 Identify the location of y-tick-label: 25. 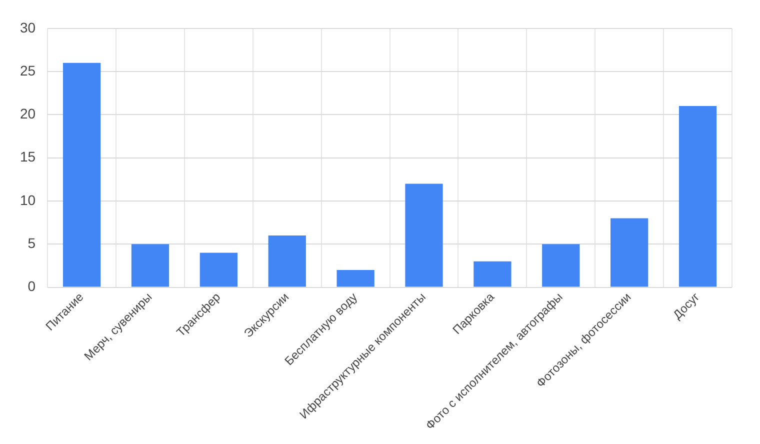
(28, 70).